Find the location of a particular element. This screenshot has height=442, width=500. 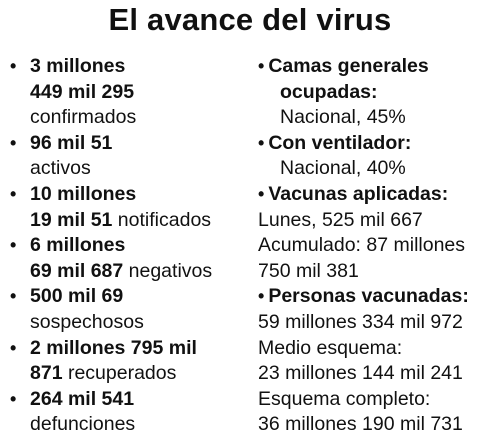

camas-label-2: ocupadas: is located at coordinates (329, 91).